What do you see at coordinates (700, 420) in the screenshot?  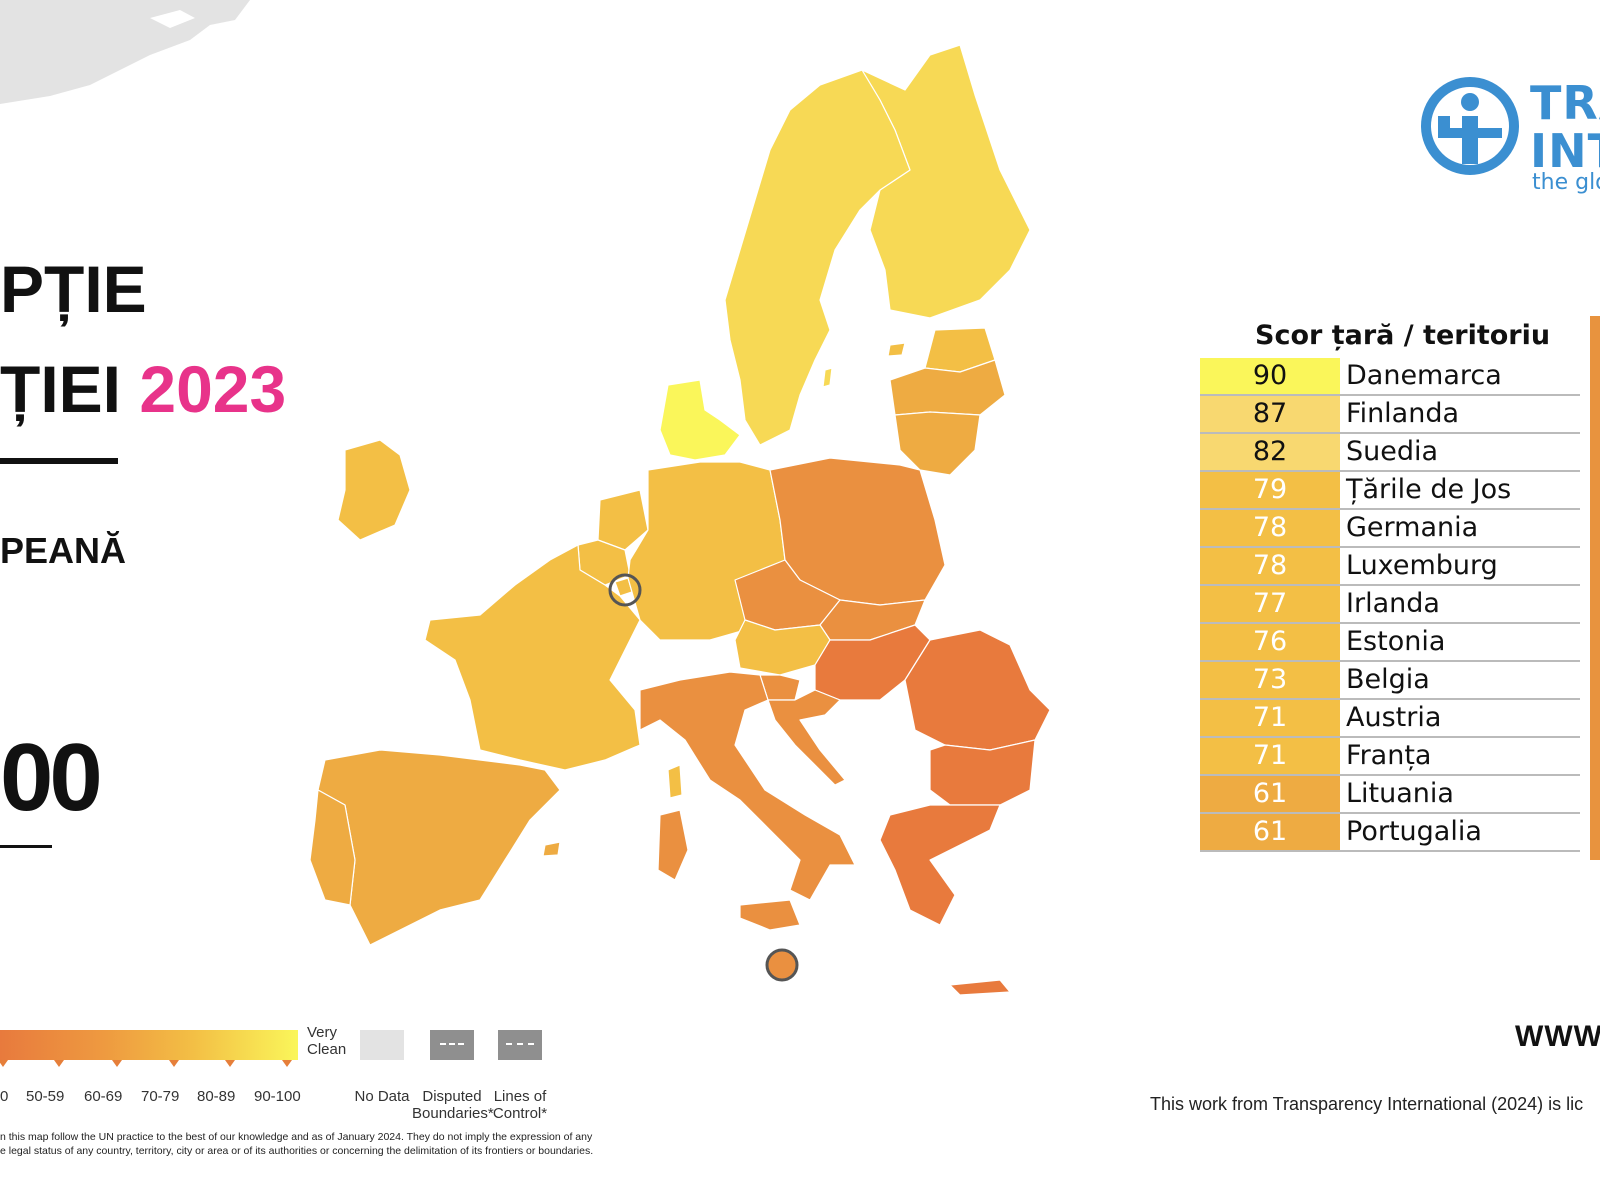 I see `country-denmark` at bounding box center [700, 420].